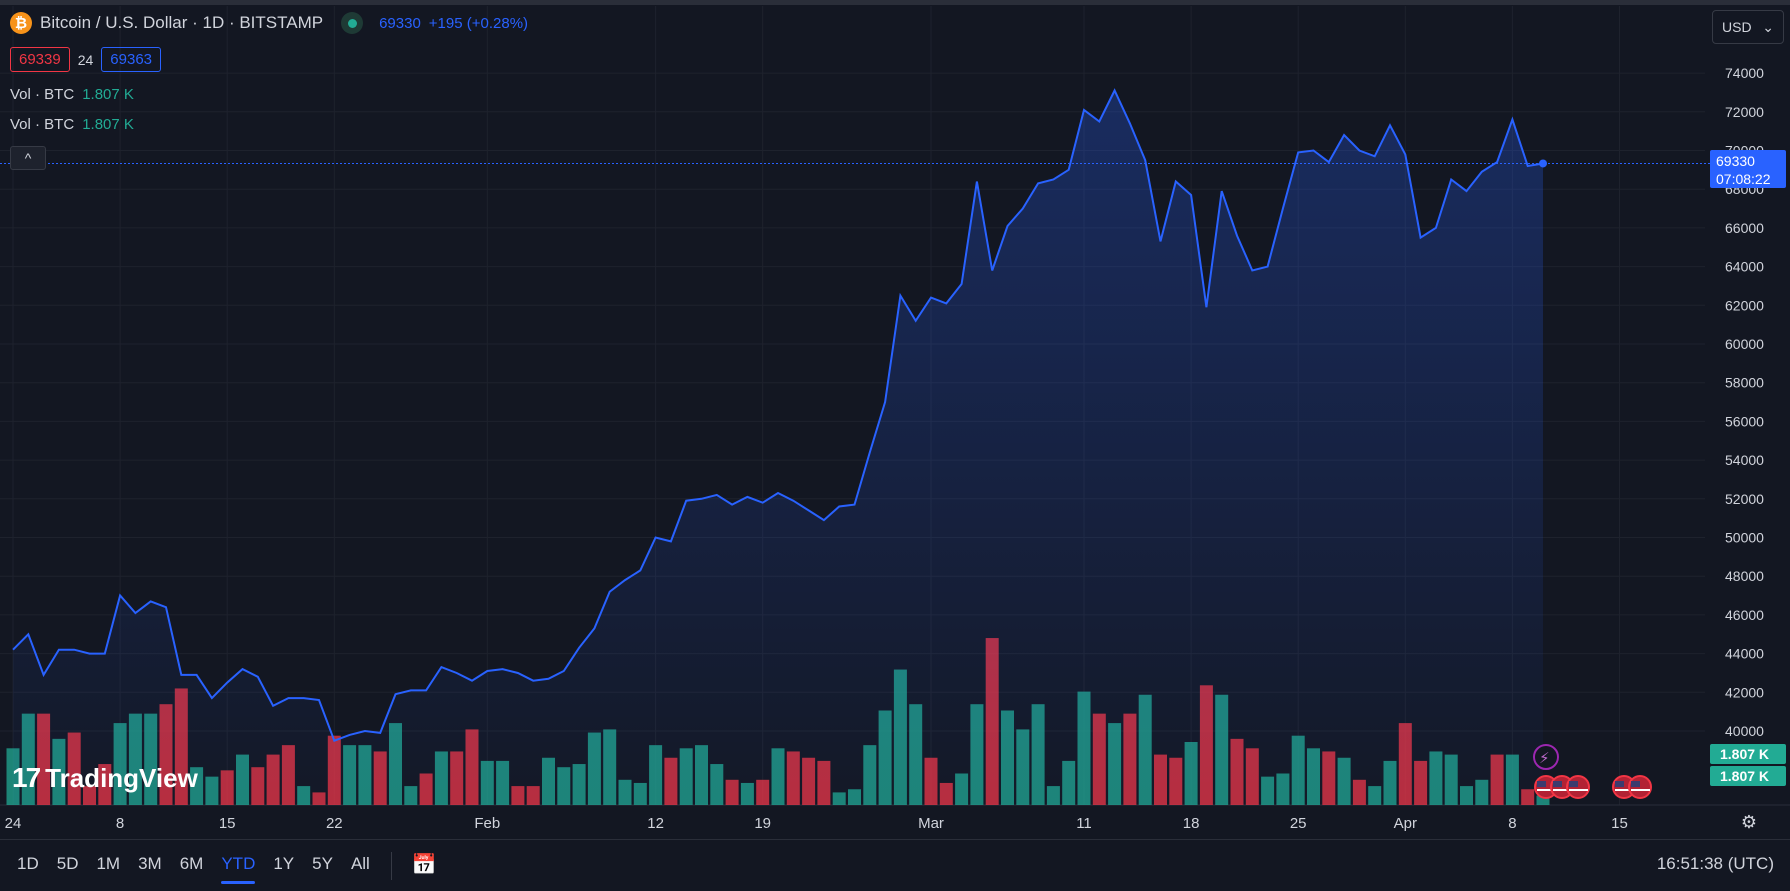 This screenshot has height=891, width=1790. I want to click on currency-label: USD, so click(1737, 27).